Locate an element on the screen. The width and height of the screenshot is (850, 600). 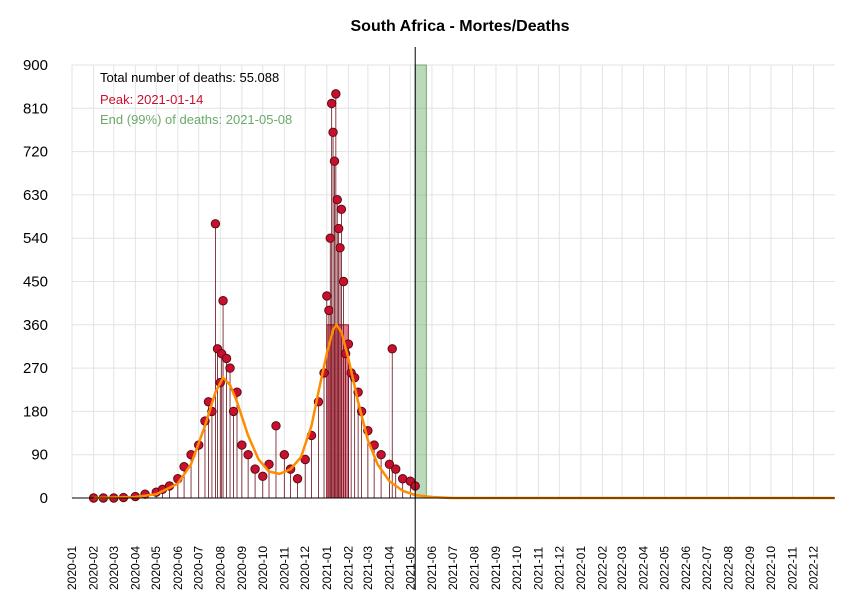
x-tick-label: 2022-06 is located at coordinates (686, 568).